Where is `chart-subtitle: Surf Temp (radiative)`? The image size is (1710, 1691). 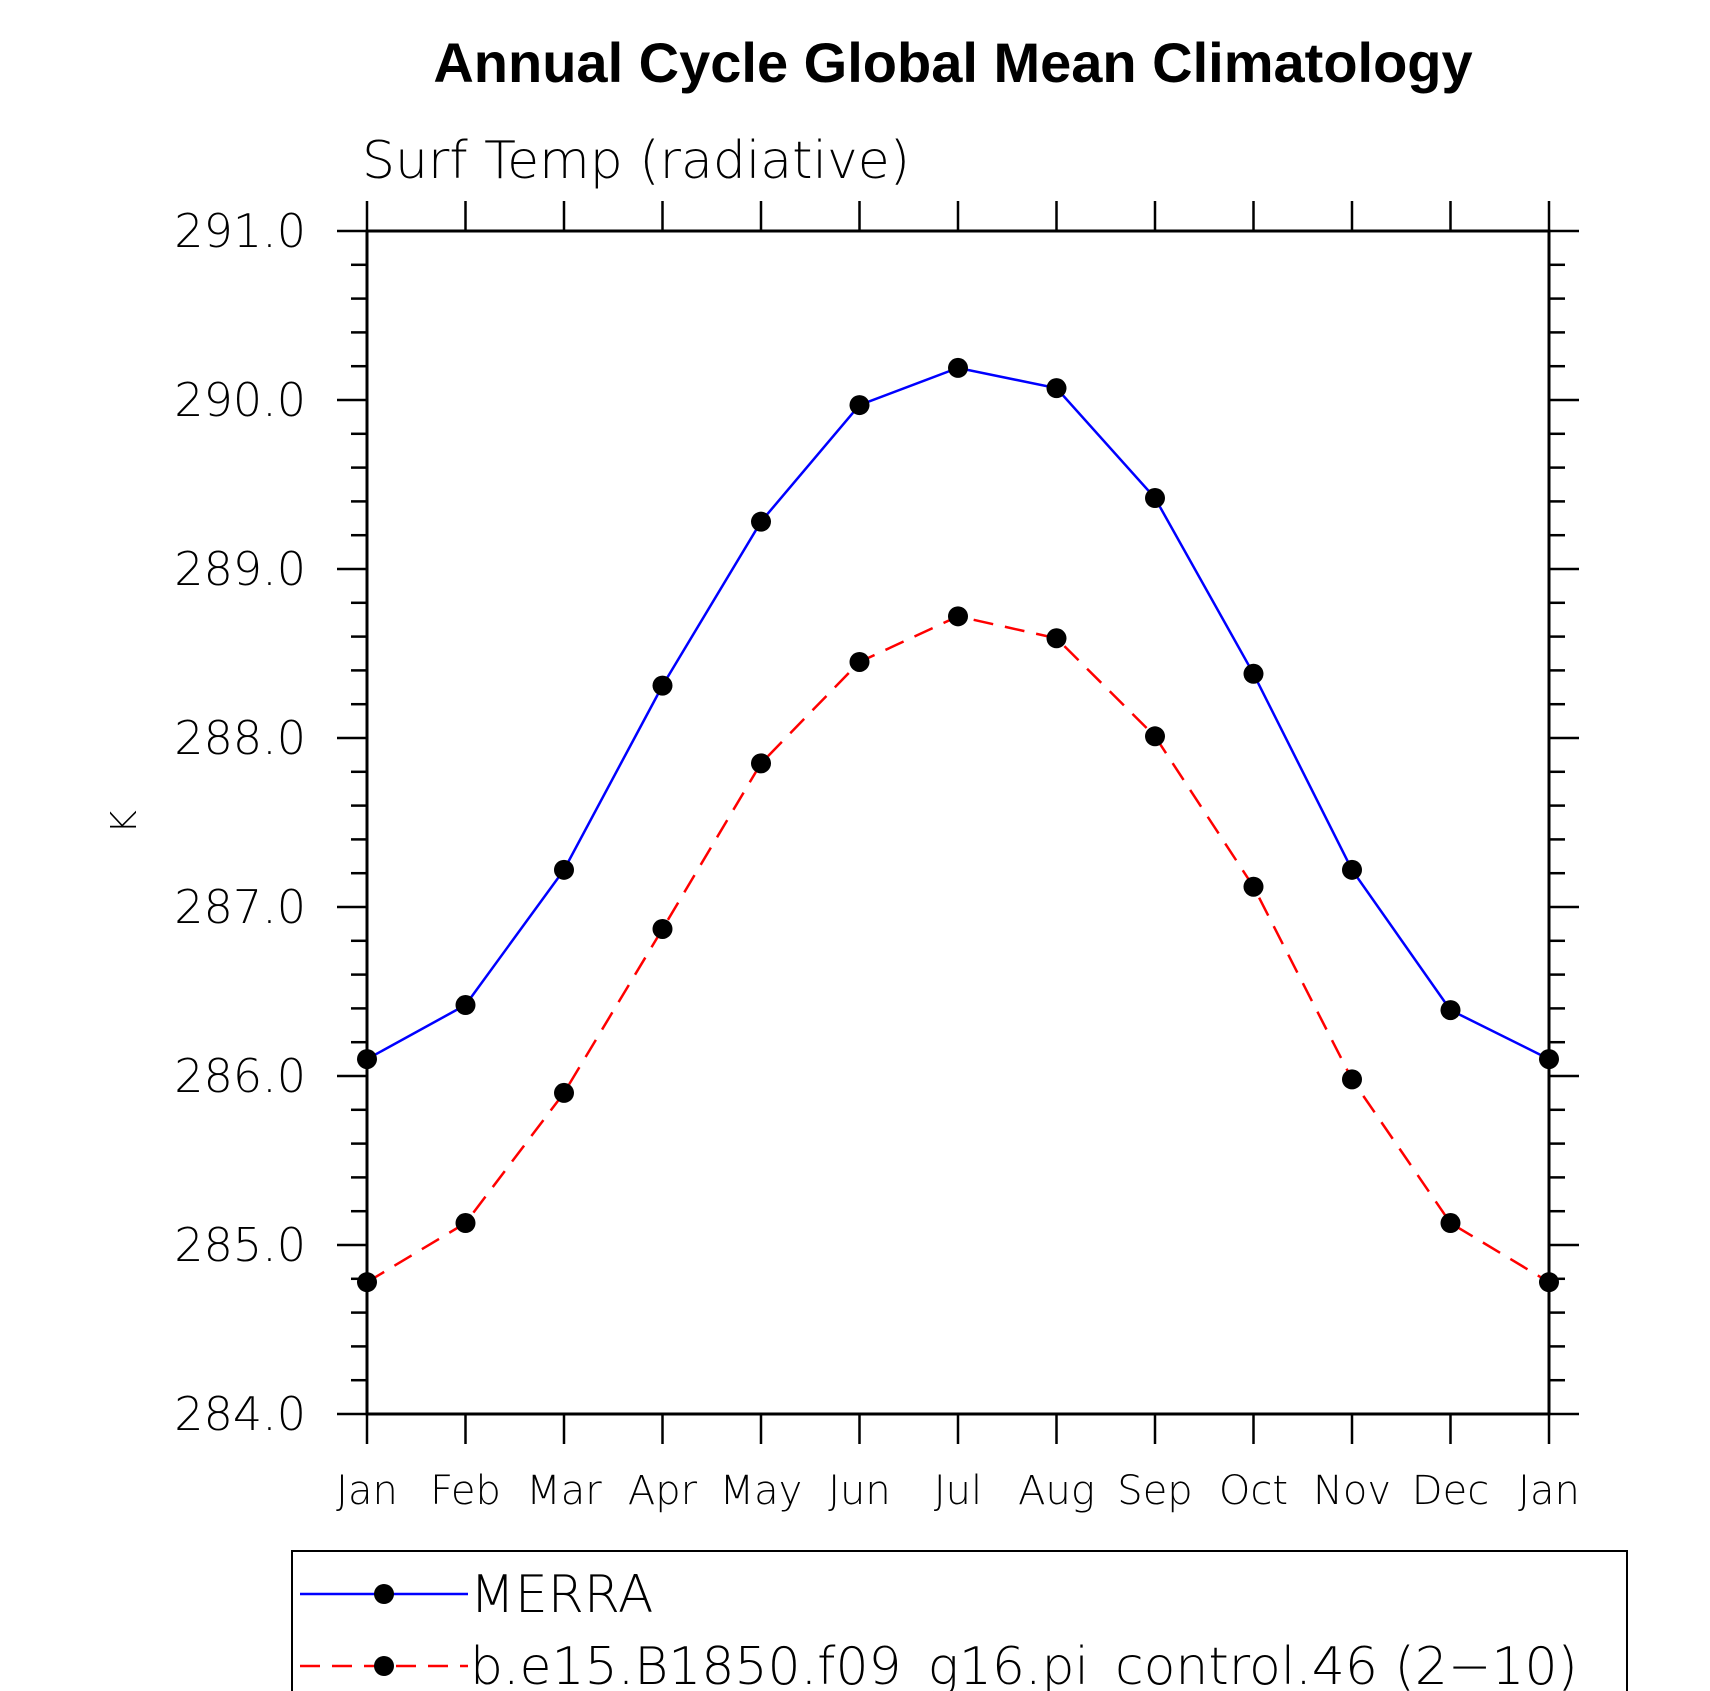
chart-subtitle: Surf Temp (radiative) is located at coordinates (636, 161).